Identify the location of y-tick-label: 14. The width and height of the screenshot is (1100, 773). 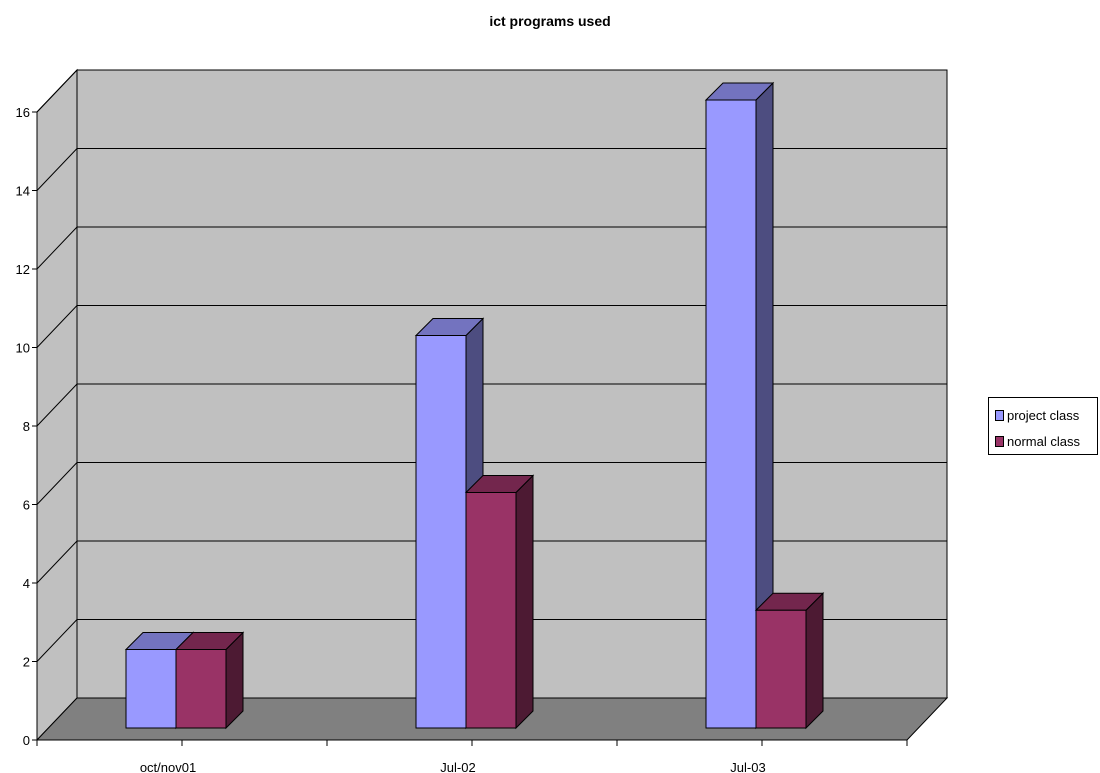
(23, 191).